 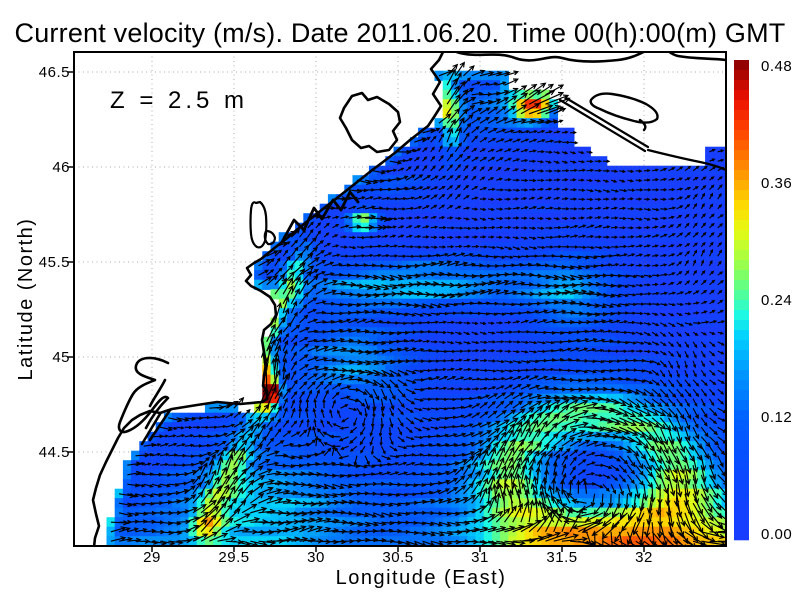 I want to click on svg-text: Longitude (East), so click(x=421, y=578).